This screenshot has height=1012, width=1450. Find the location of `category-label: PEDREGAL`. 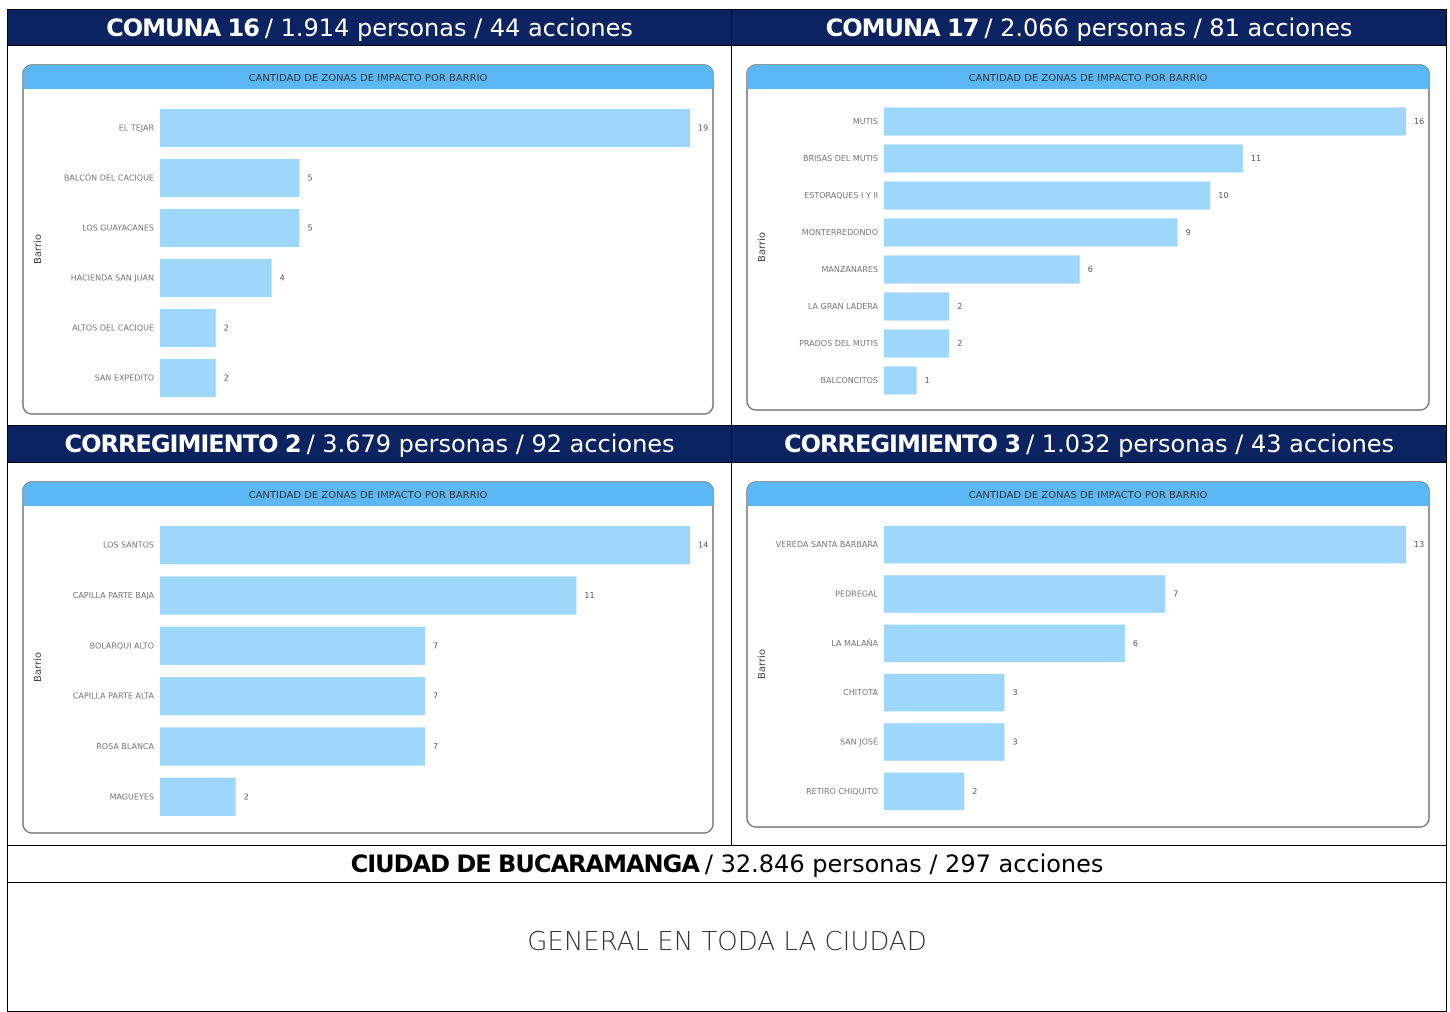

category-label: PEDREGAL is located at coordinates (856, 594).